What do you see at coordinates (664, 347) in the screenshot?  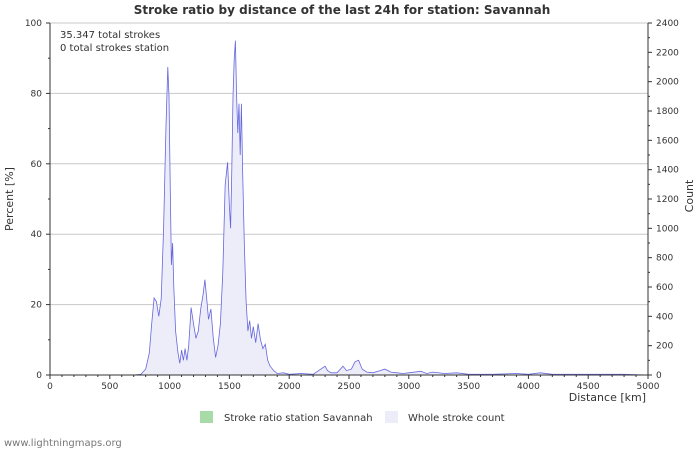 I see `y-right-tick-label-200: 200` at bounding box center [664, 347].